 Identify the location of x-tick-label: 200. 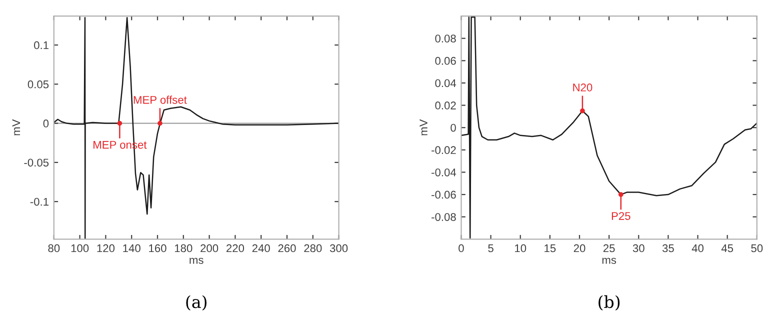
(209, 248).